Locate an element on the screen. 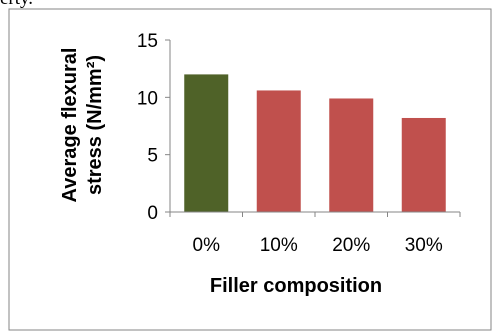  y-tick-label: 15 is located at coordinates (147, 41).